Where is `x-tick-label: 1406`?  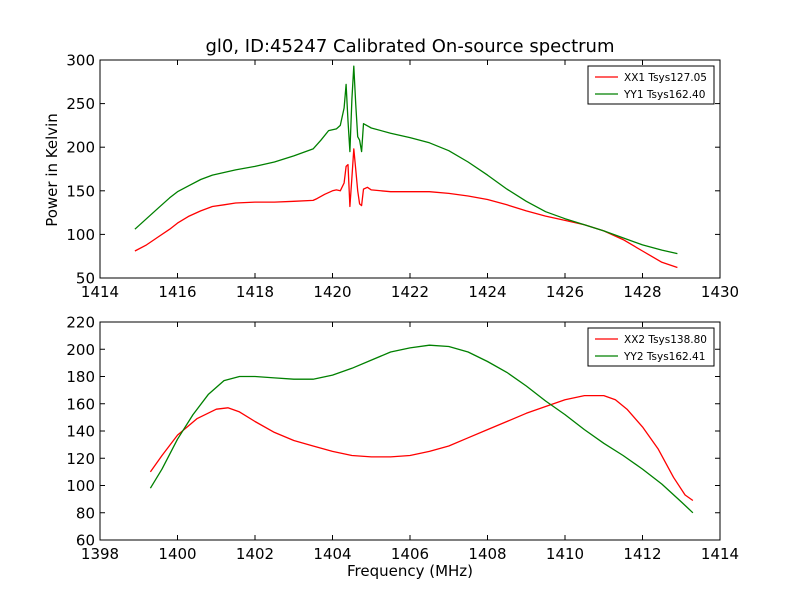 x-tick-label: 1406 is located at coordinates (410, 554).